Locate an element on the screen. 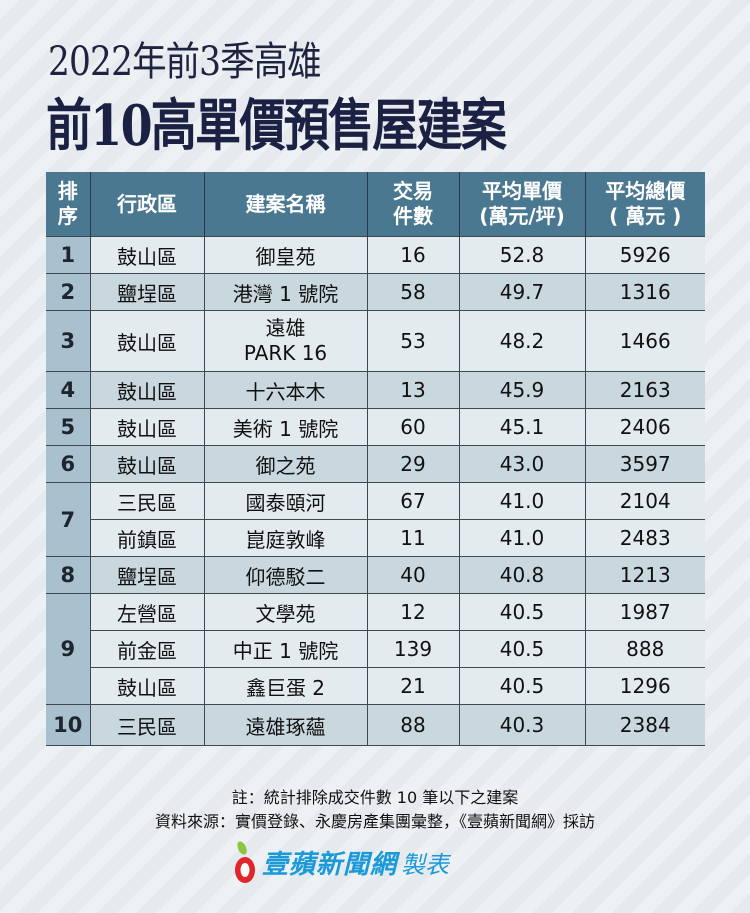 This screenshot has width=750, height=913. project-cell: 遠雄琢蘊 is located at coordinates (285, 725).